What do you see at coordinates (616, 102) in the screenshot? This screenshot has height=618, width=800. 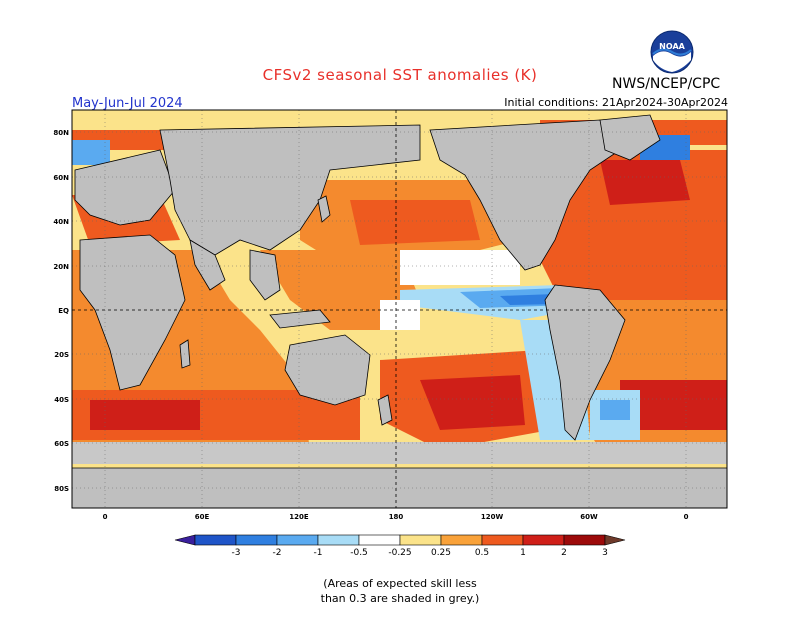 I see `initial-conditions: Initial conditions: 21Apr2024-30Apr2024` at bounding box center [616, 102].